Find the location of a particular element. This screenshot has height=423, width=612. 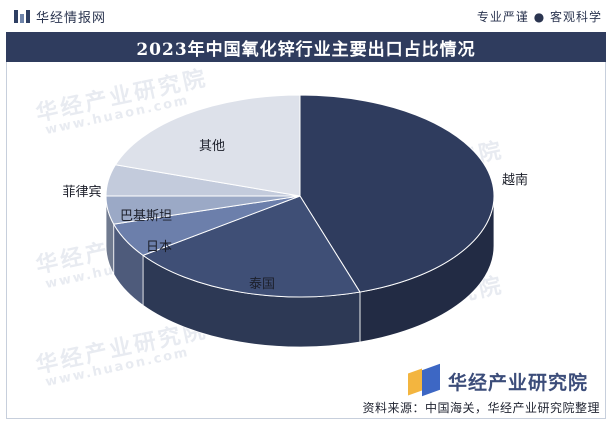

source-note: 资料来源：中国海关，华经产业研究院整理 is located at coordinates (481, 408).